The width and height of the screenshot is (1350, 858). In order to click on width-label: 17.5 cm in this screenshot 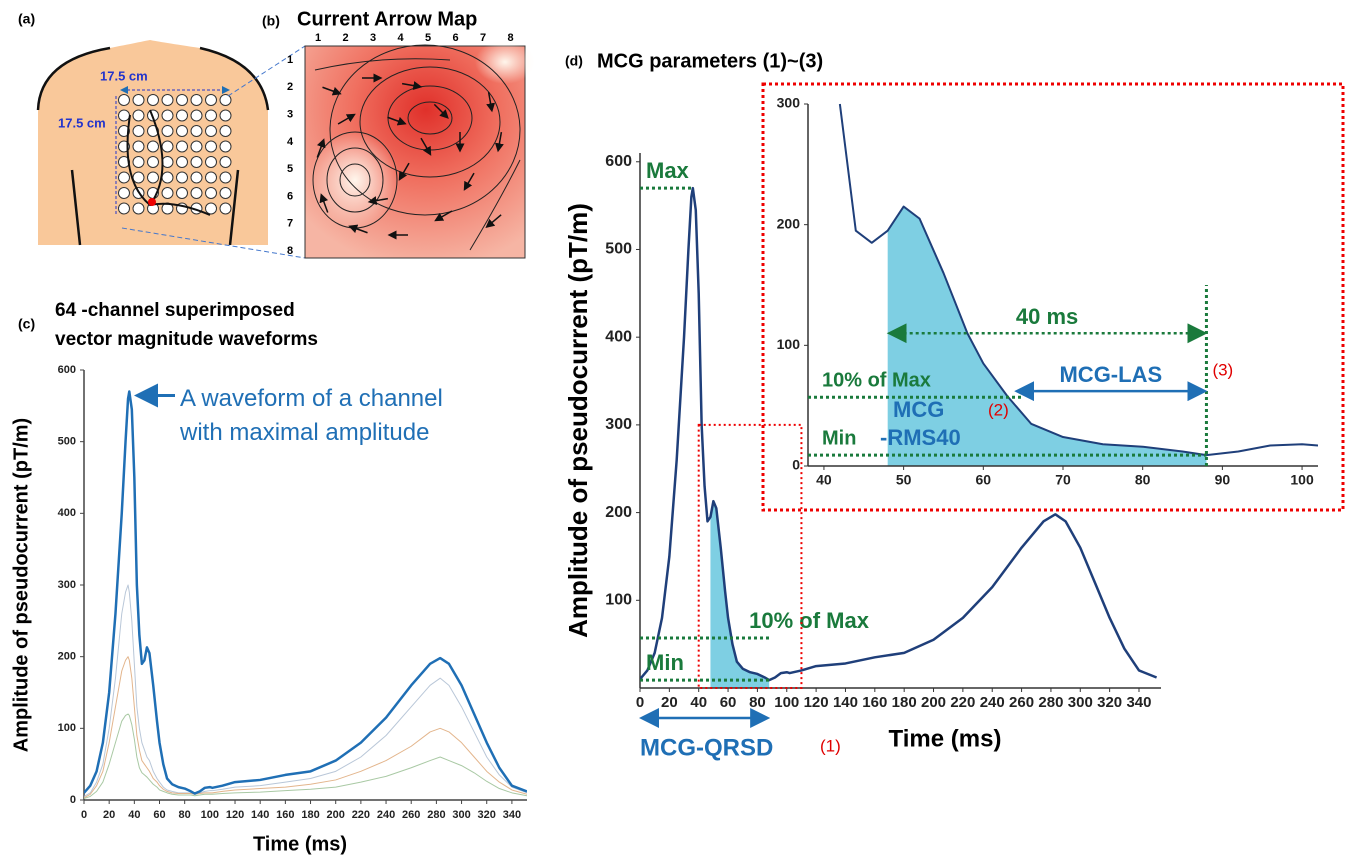, I will do `click(124, 75)`.